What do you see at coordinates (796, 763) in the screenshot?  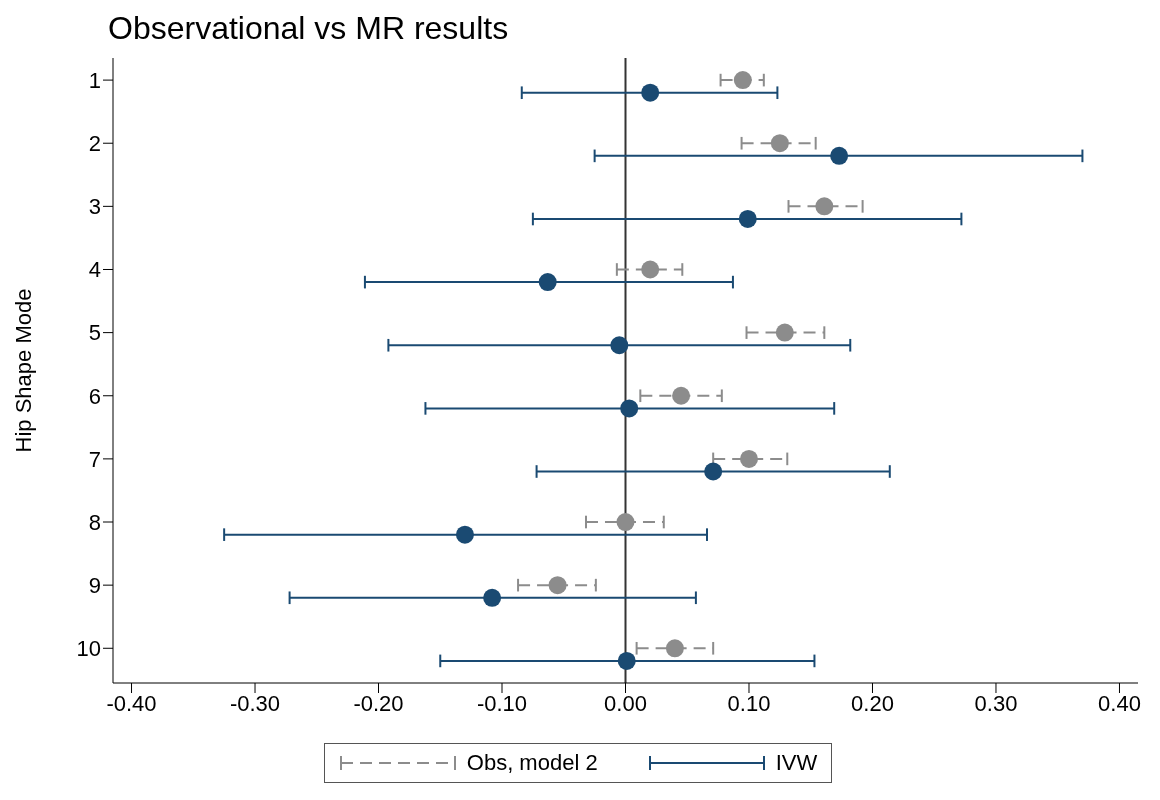 I see `legend-label: IVW` at bounding box center [796, 763].